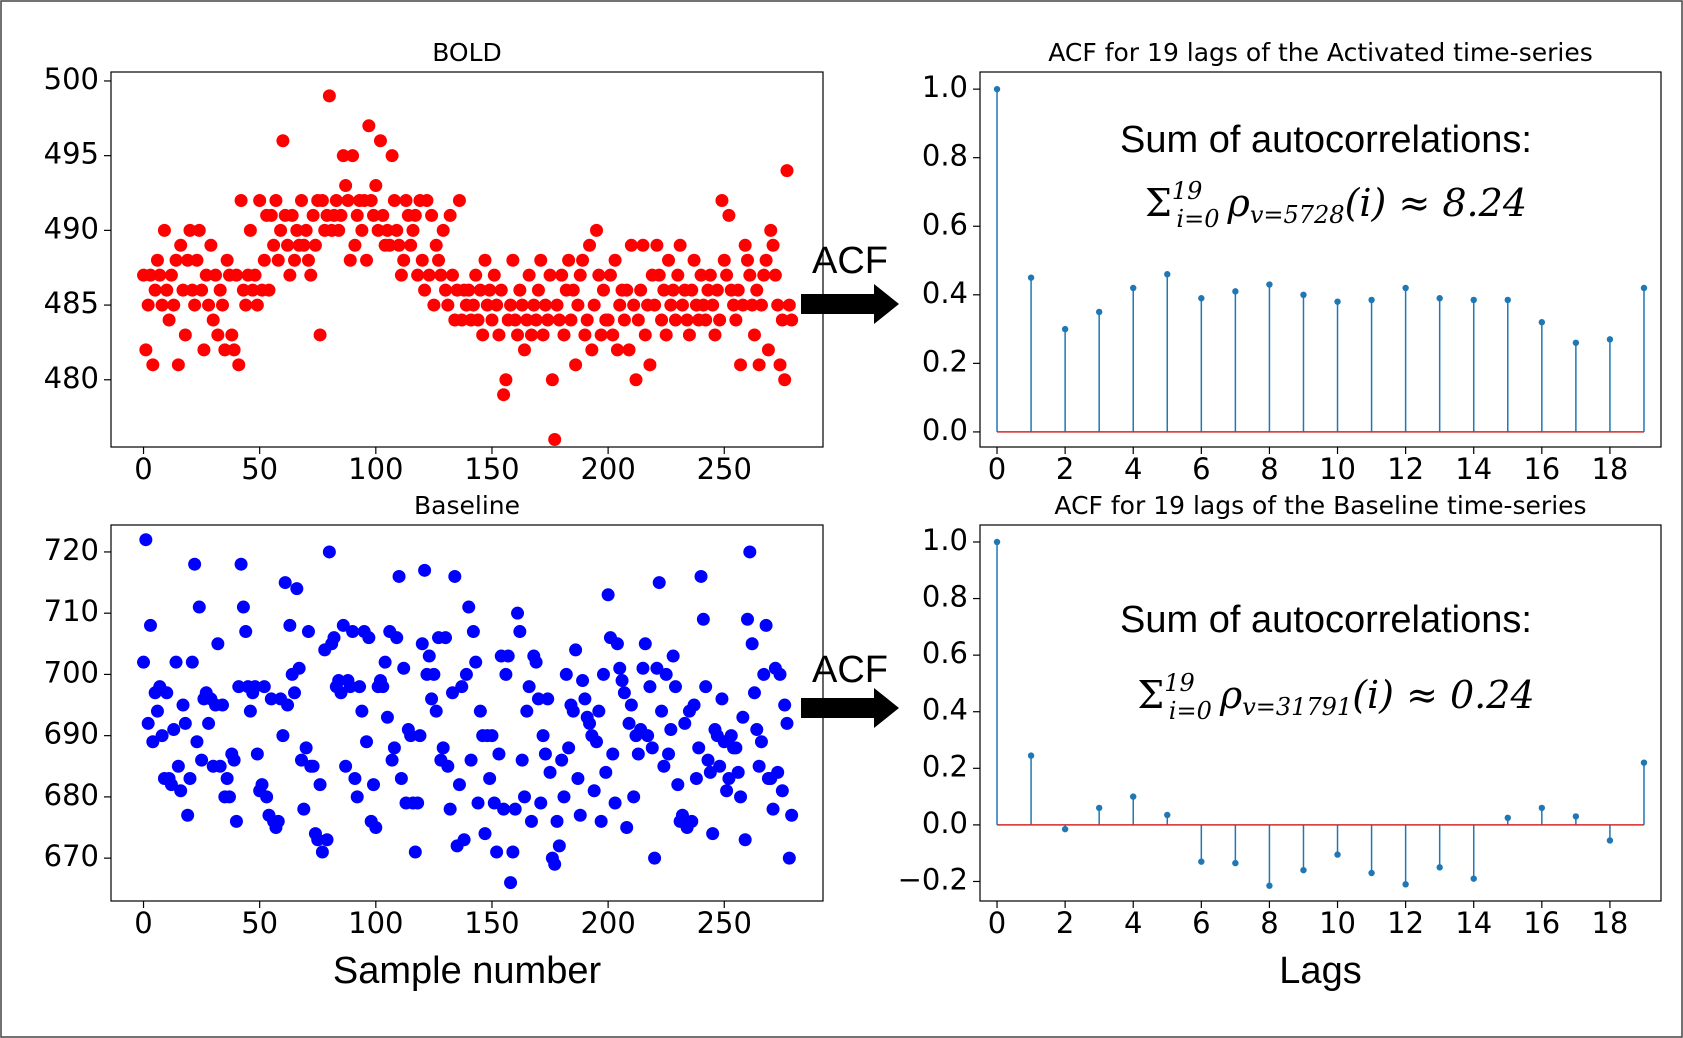  Describe the element at coordinates (467, 505) in the screenshot. I see `chart-title: Baseline` at that location.